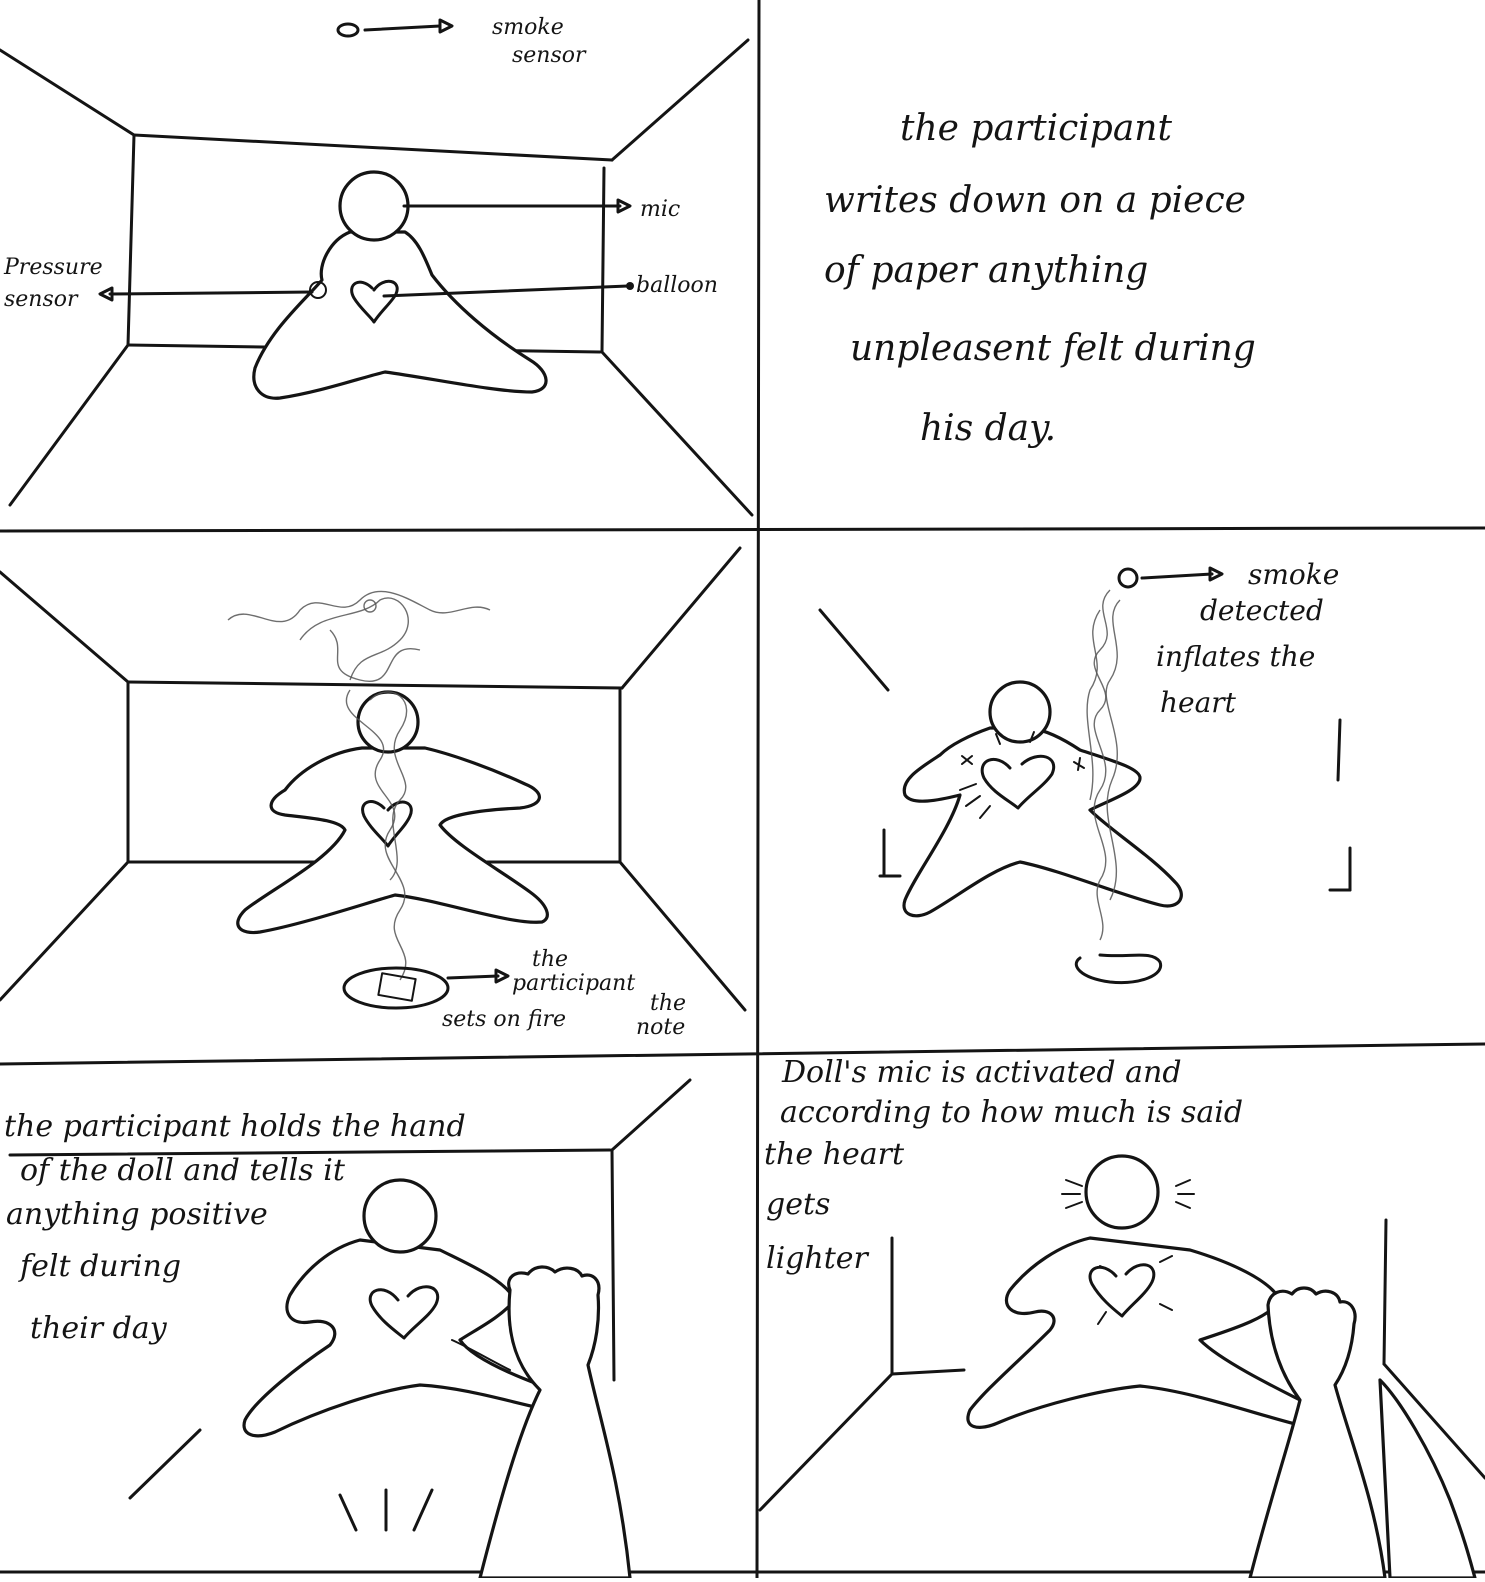 This screenshot has height=1582, width=1485. I want to click on balloon-label: balloon, so click(677, 285).